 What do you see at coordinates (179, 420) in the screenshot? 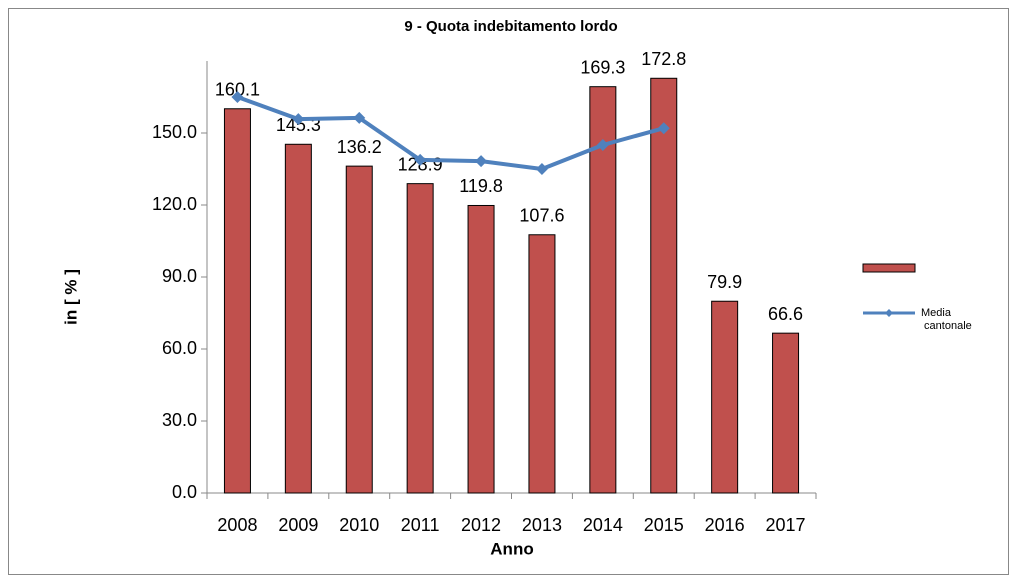
I see `y-tick-label: 30.0` at bounding box center [179, 420].